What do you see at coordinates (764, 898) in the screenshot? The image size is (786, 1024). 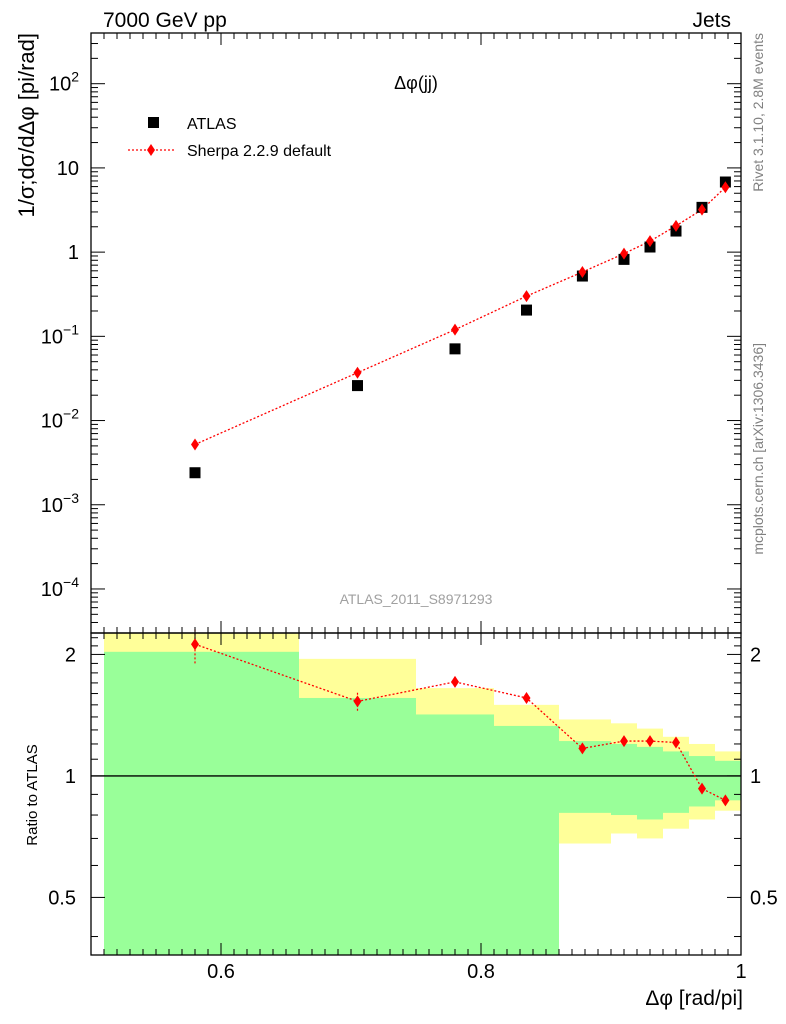 I see `ratio-y-tick-label-right: 0.5` at bounding box center [764, 898].